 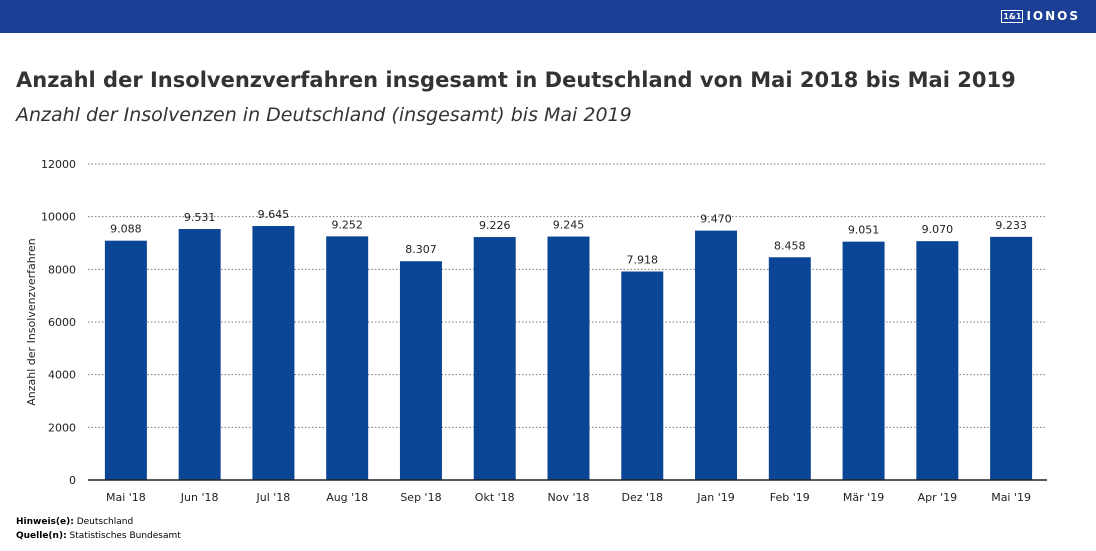 What do you see at coordinates (98, 536) in the screenshot?
I see `source-note: Quelle(n): Statistisches Bundesamt` at bounding box center [98, 536].